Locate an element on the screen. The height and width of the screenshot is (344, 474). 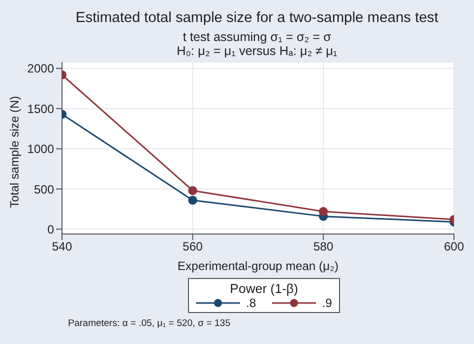
y-tick-label: 500 is located at coordinates (44, 189).